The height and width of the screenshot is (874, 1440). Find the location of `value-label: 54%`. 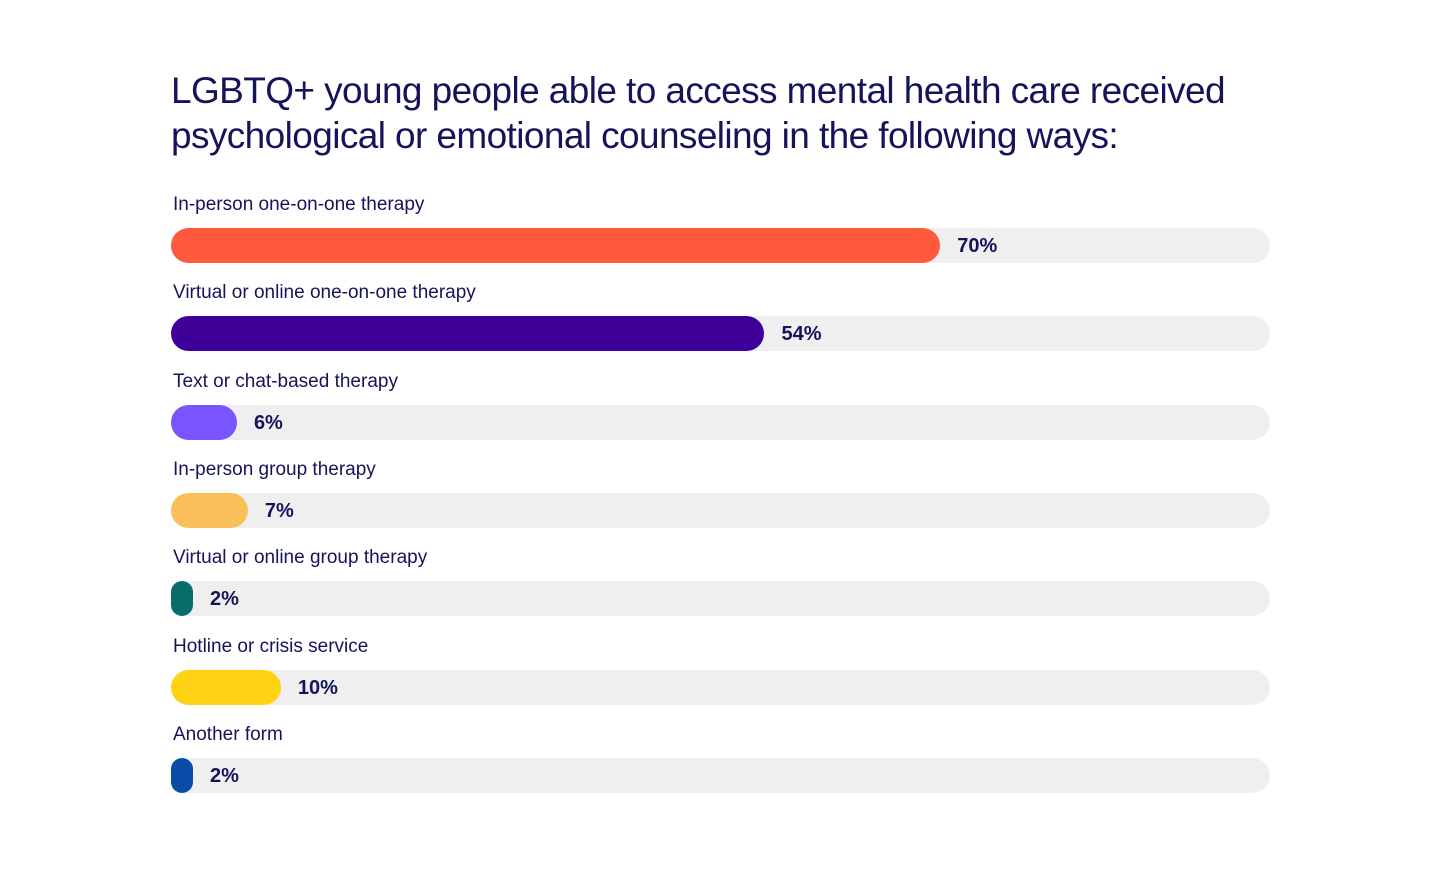

value-label: 54% is located at coordinates (801, 334).